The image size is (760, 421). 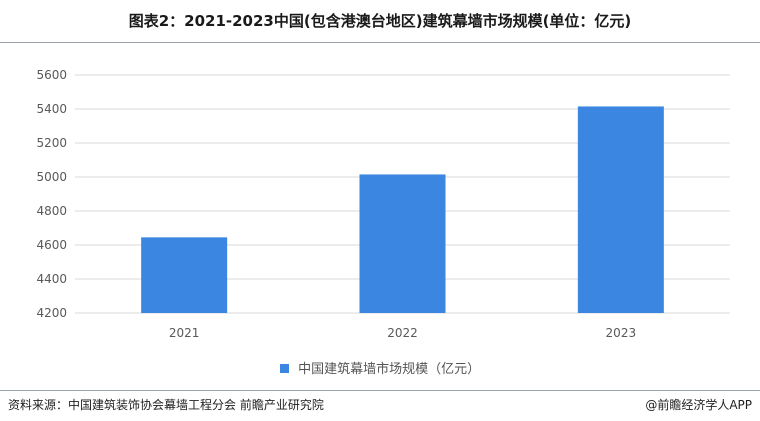 What do you see at coordinates (51, 279) in the screenshot?
I see `y-tick-label: 4400` at bounding box center [51, 279].